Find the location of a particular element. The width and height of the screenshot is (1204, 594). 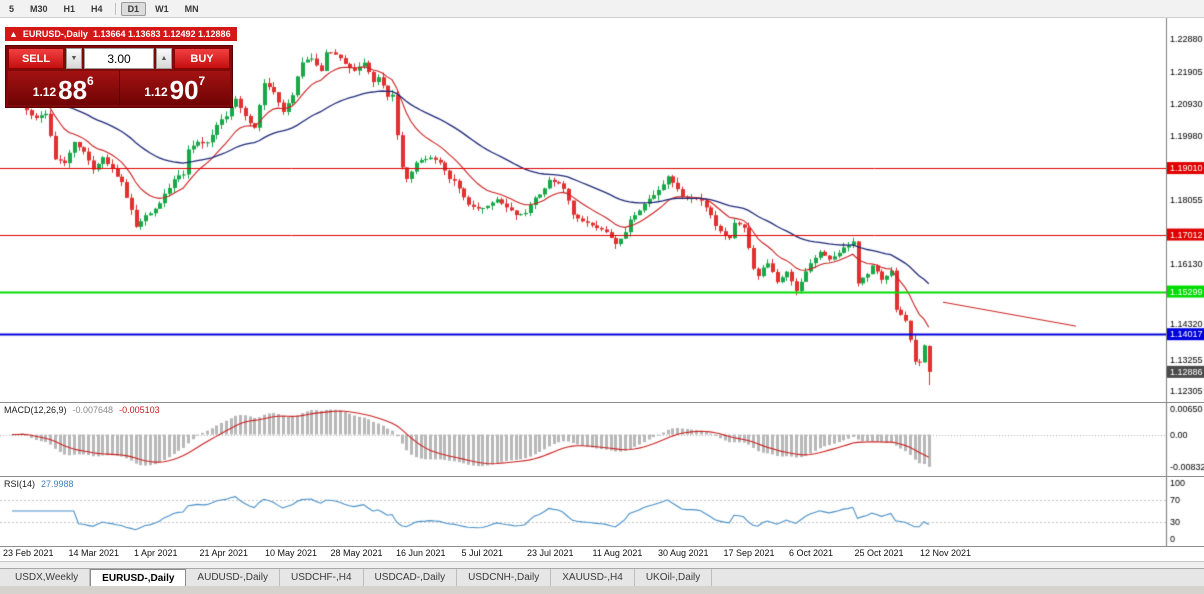

ask-price: 1.12 90 7 is located at coordinates (175, 88).